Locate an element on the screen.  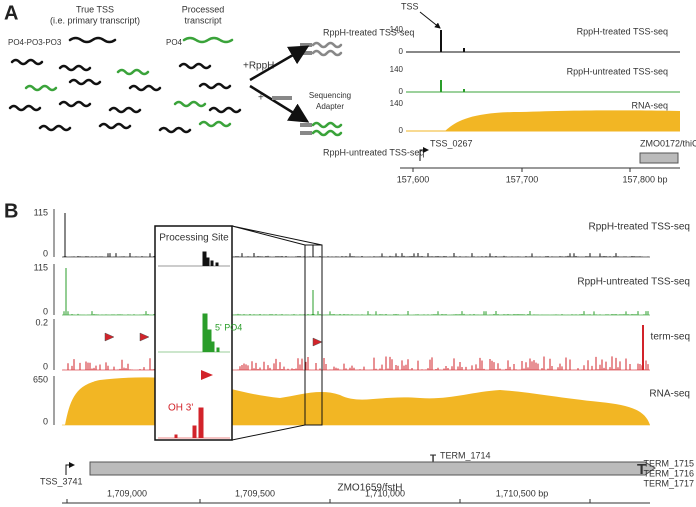
scale-max: 650 is located at coordinates (40, 379).